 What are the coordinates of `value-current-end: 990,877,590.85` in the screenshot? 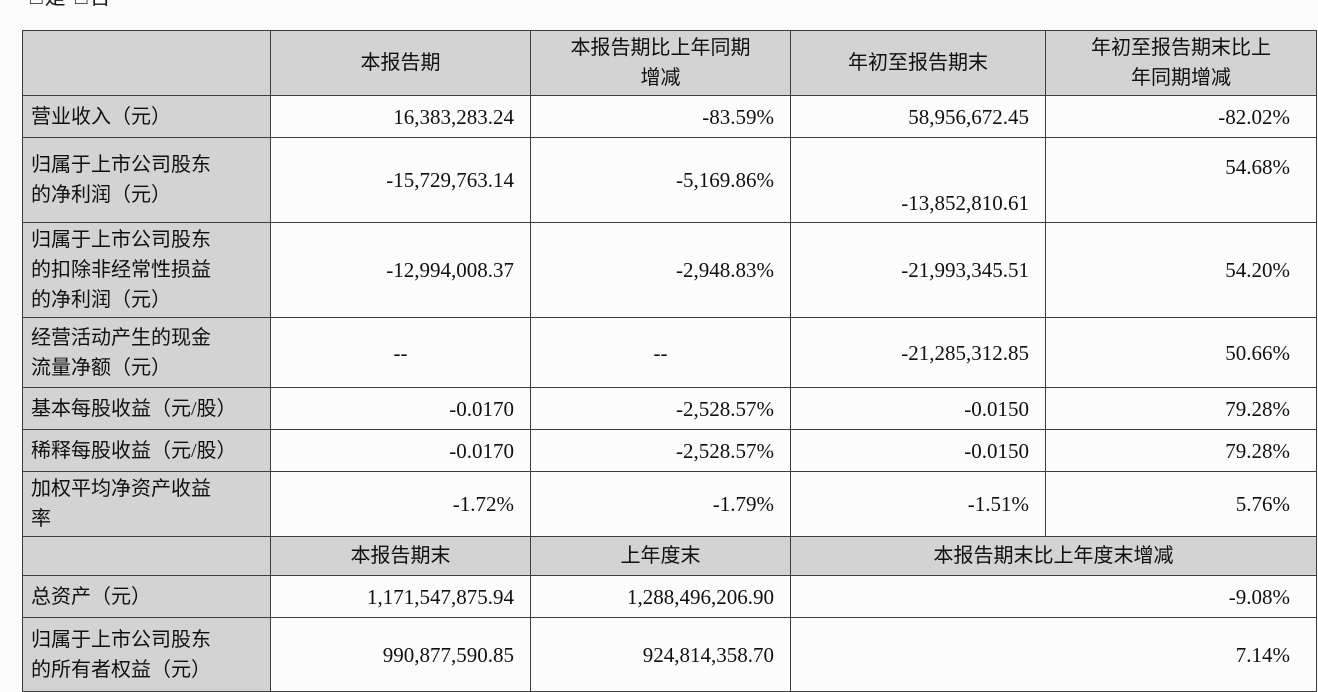 It's located at (400, 654).